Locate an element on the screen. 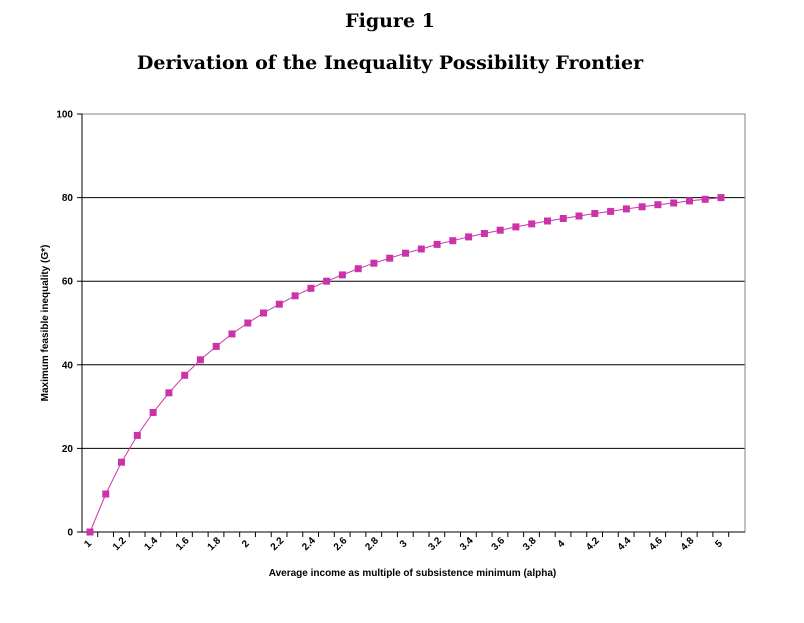 This screenshot has height=623, width=804. y-tick-label: 80 is located at coordinates (68, 198).